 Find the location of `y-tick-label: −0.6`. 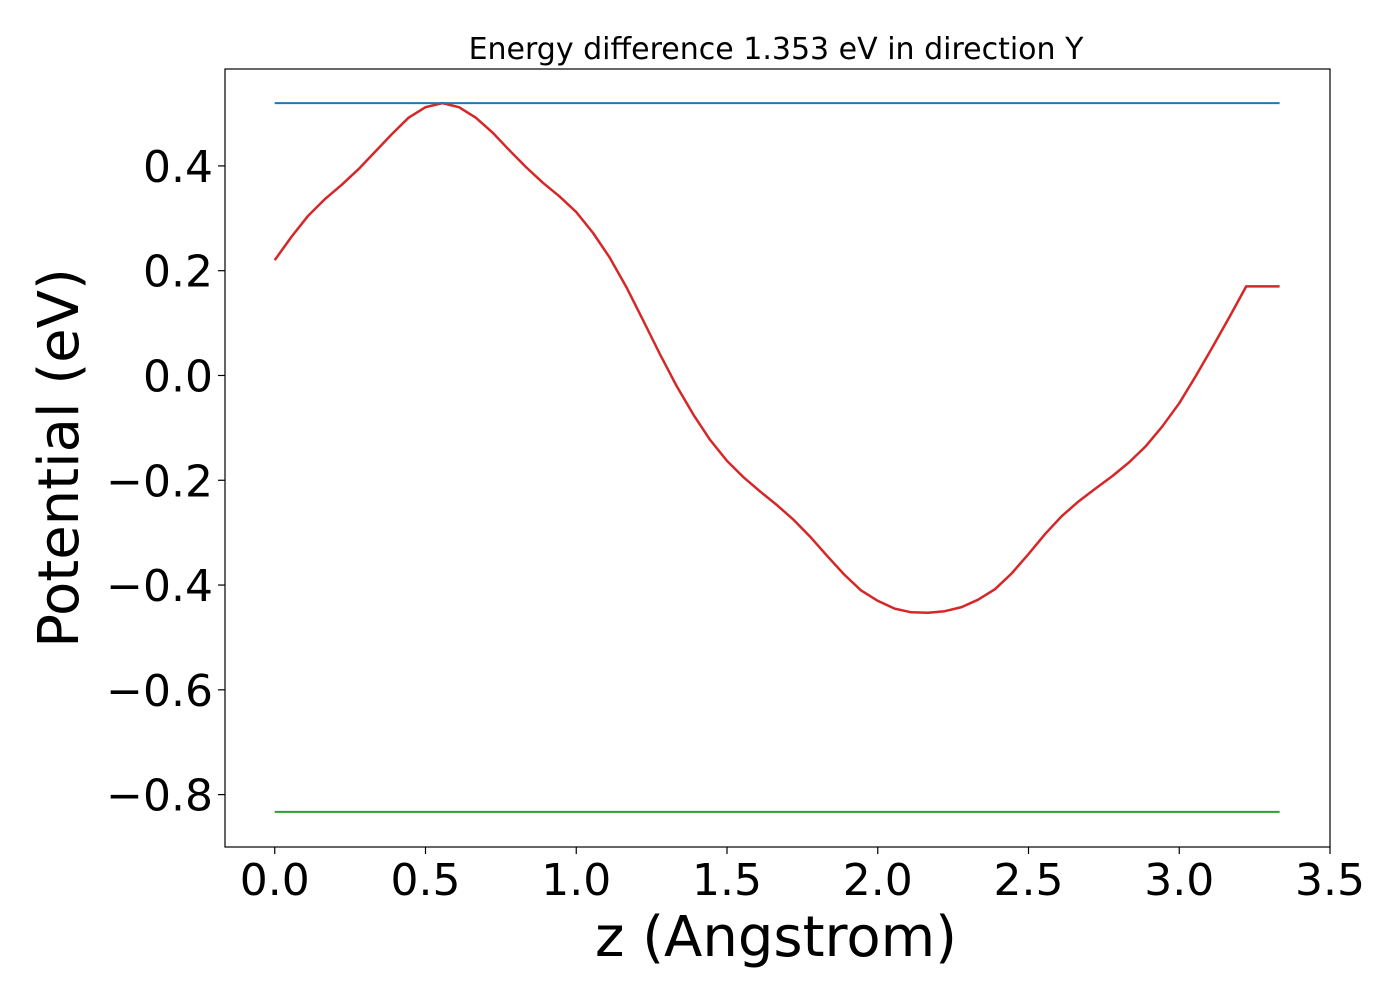

y-tick-label: −0.6 is located at coordinates (159, 691).